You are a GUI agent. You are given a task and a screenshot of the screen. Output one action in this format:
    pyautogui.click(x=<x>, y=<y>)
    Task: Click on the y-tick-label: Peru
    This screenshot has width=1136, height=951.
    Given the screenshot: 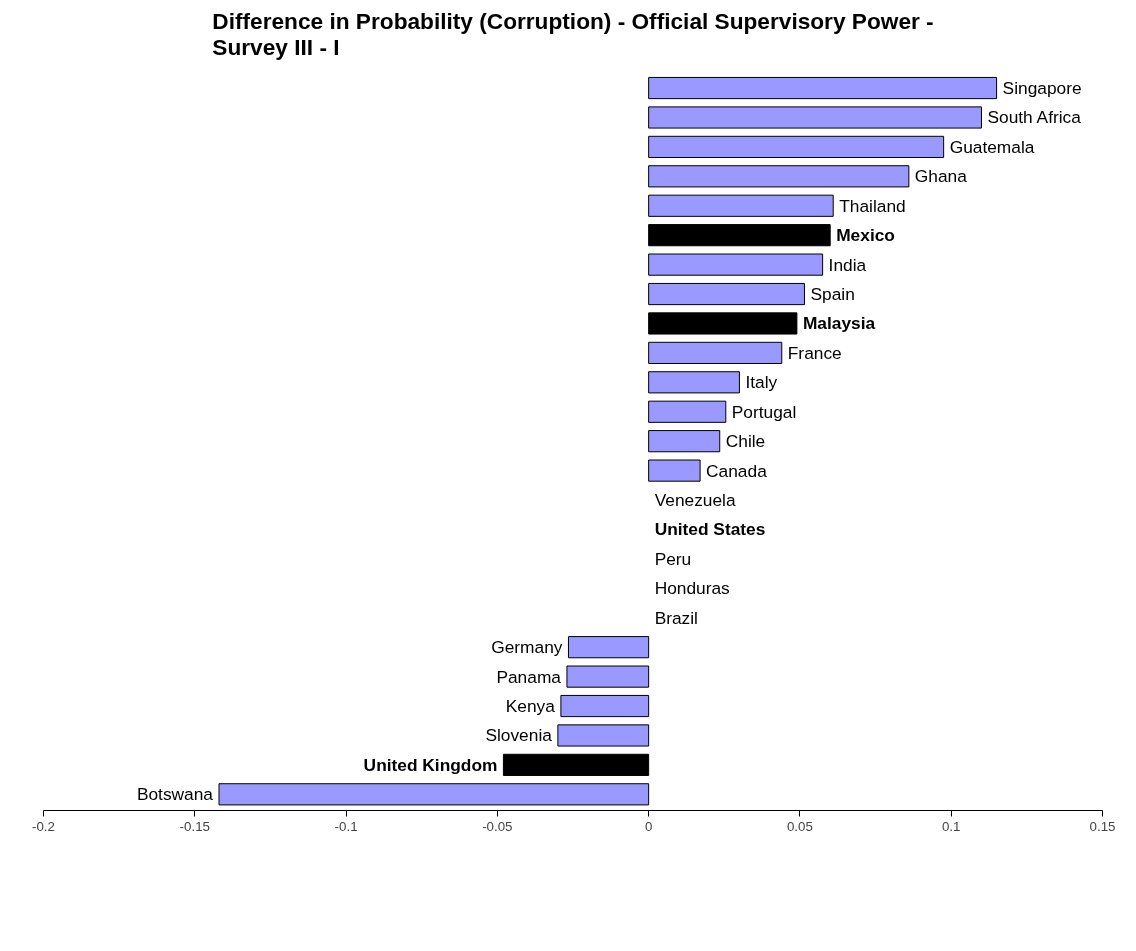 What is the action you would take?
    pyautogui.click(x=673, y=558)
    